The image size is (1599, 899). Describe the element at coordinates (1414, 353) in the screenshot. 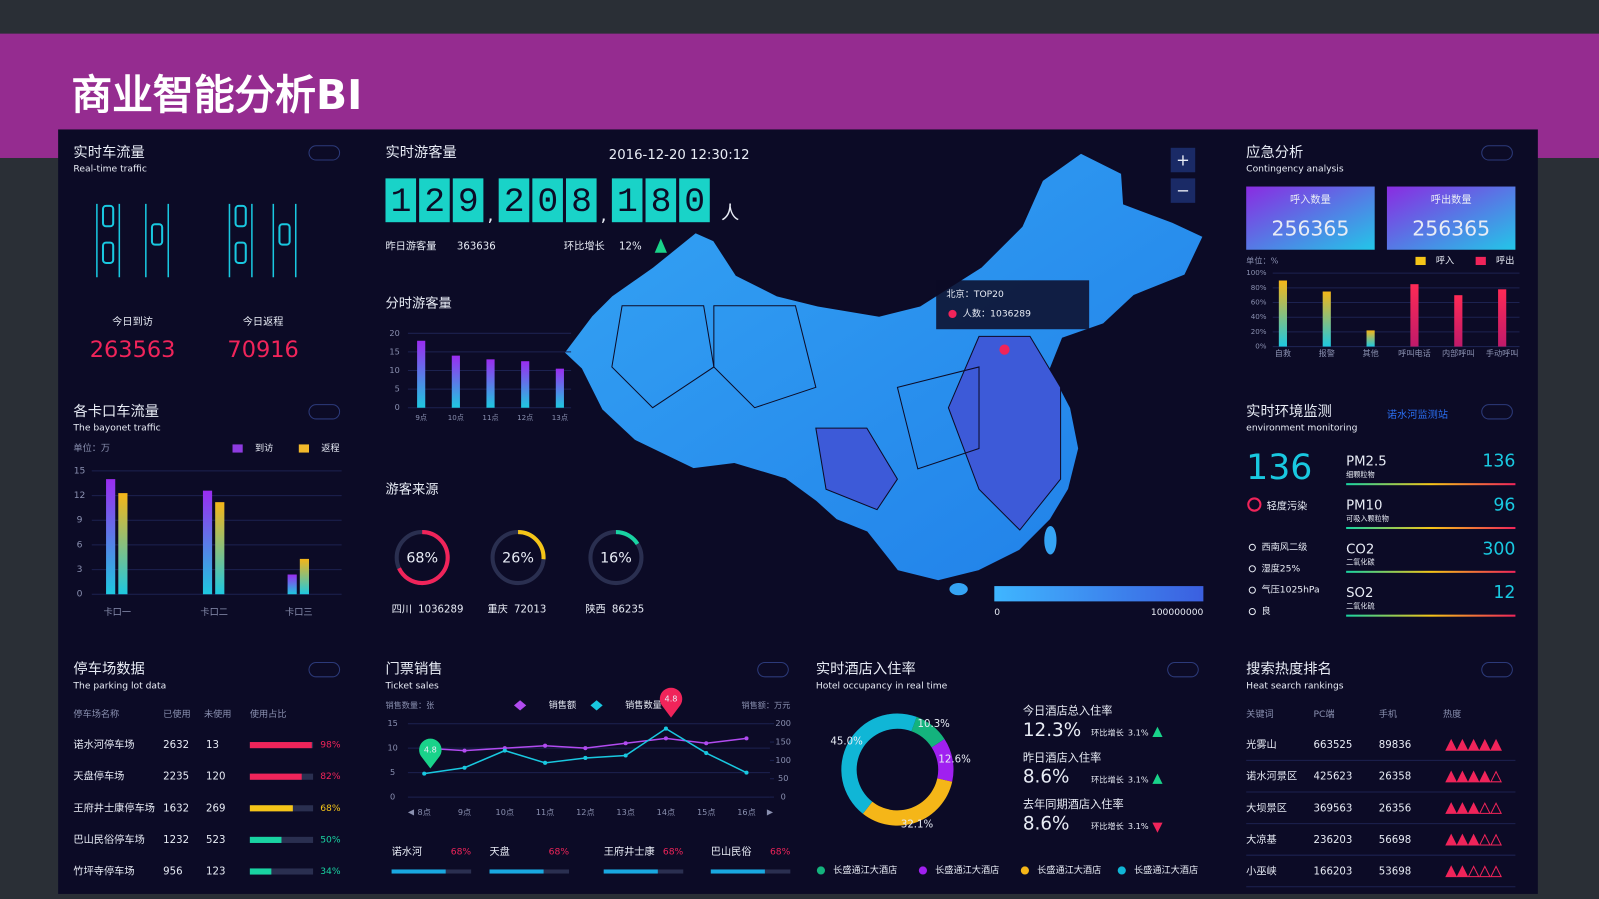

I see `x-tick-label: 呼叫电话` at that location.